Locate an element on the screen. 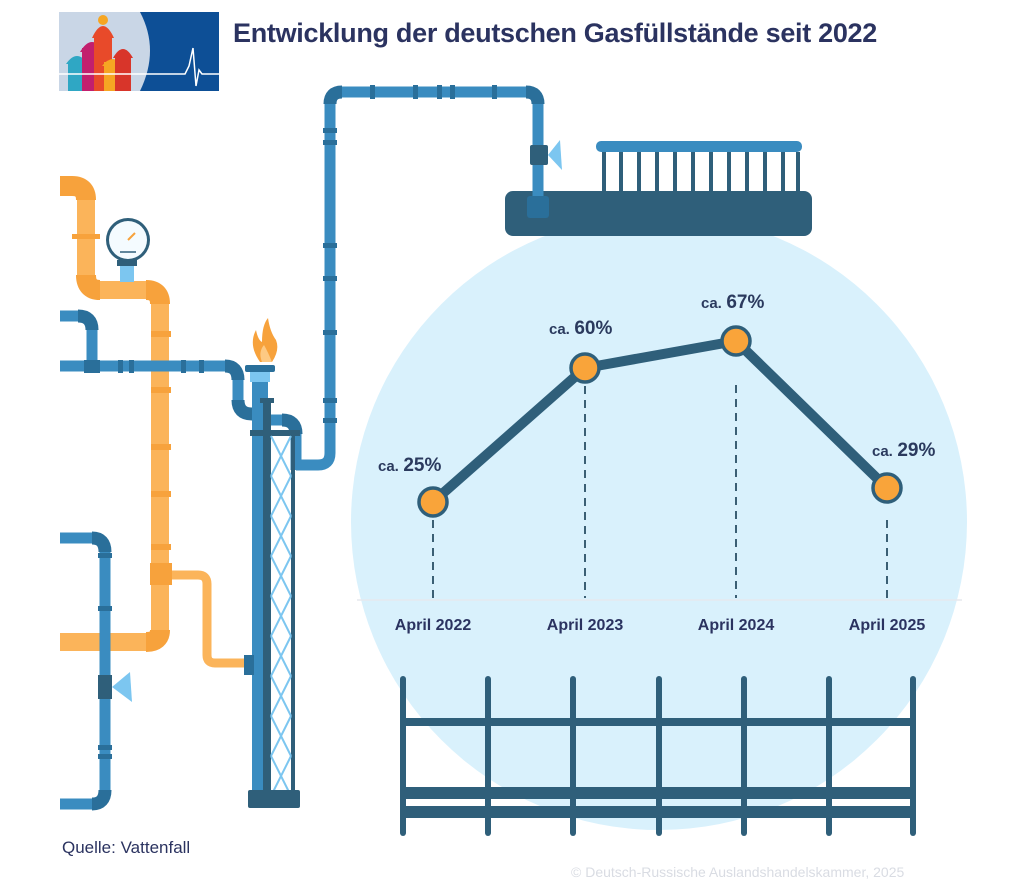 The height and width of the screenshot is (893, 1024). flare-column is located at coordinates (272, 563).